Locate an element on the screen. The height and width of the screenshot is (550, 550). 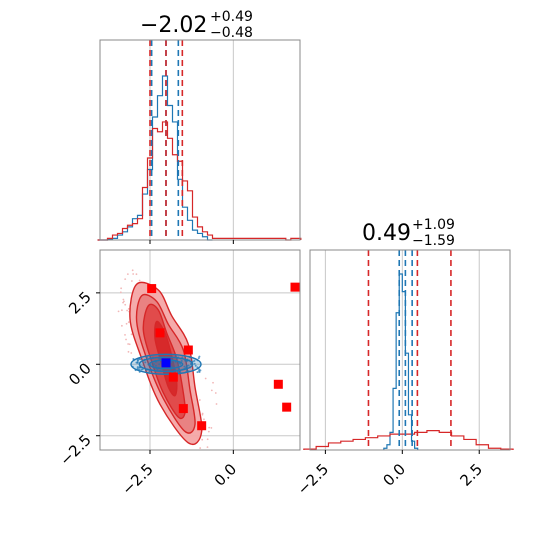
blue-marker is located at coordinates (166, 363).